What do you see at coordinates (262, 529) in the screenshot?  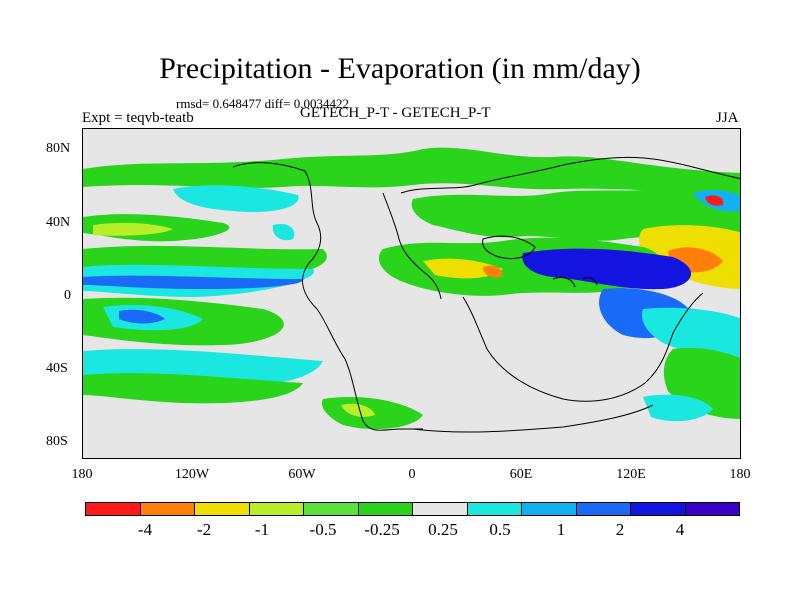 I see `colorbar-label: -1` at bounding box center [262, 529].